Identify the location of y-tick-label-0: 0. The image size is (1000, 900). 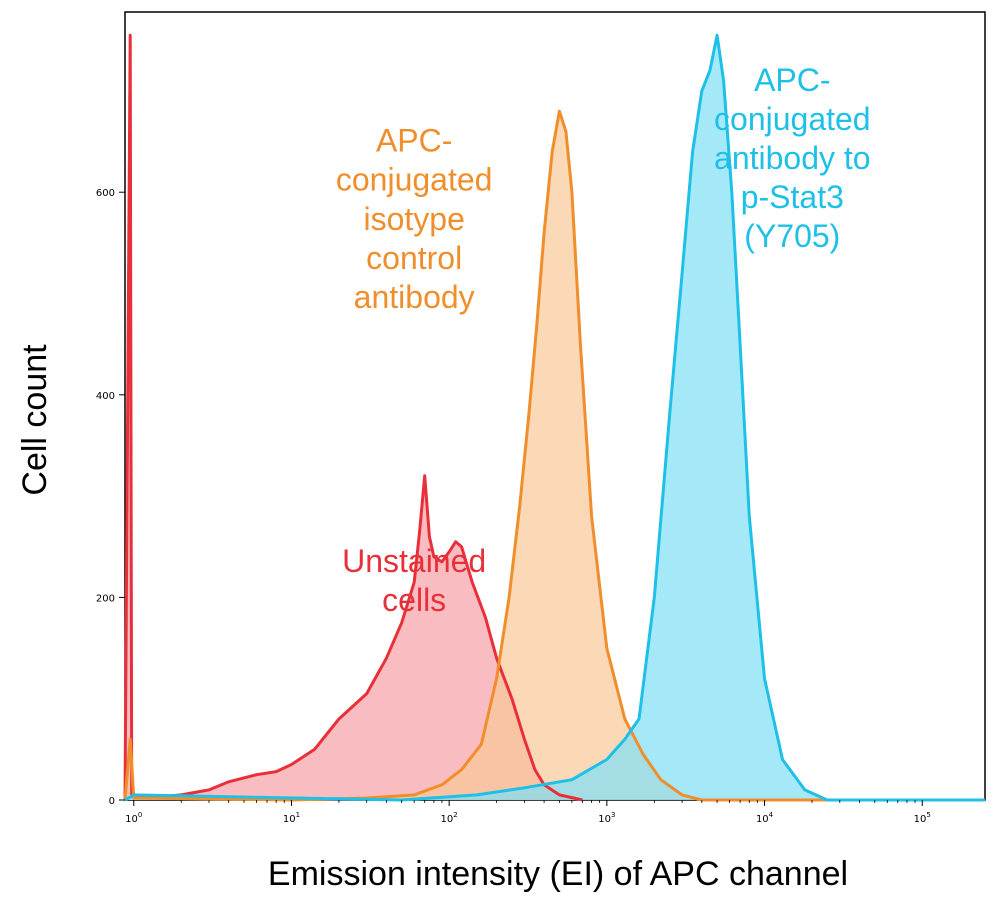
(112, 801).